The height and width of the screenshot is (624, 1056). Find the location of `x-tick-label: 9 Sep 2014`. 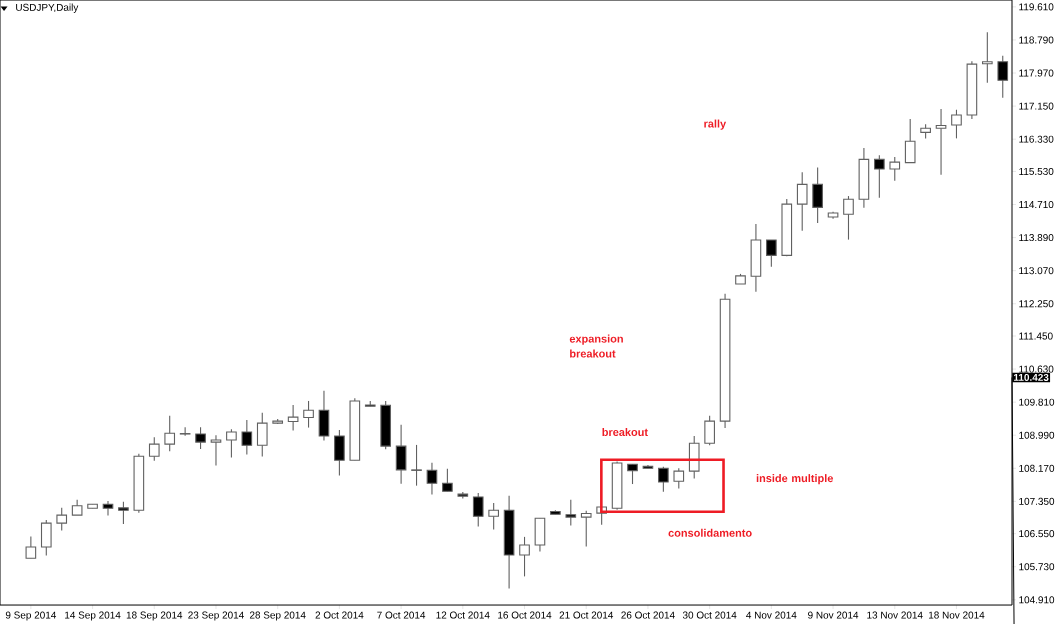

x-tick-label: 9 Sep 2014 is located at coordinates (31, 616).